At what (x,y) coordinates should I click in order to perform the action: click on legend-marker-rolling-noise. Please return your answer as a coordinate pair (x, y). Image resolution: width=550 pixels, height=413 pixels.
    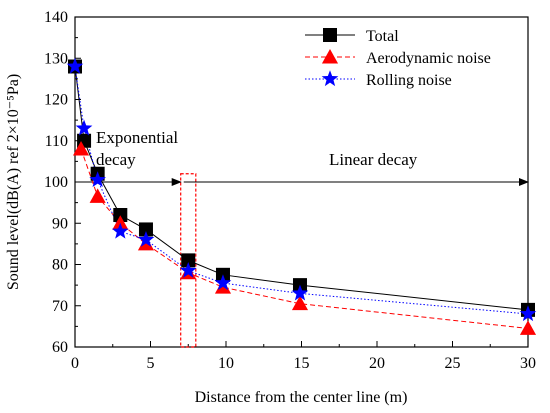
    Looking at the image, I should click on (330, 78).